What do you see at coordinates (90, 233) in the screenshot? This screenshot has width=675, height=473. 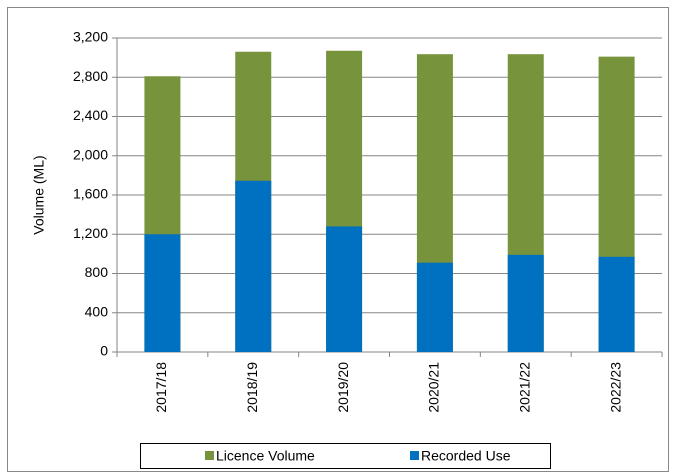 I see `y-tick-label: 1,200` at bounding box center [90, 233].